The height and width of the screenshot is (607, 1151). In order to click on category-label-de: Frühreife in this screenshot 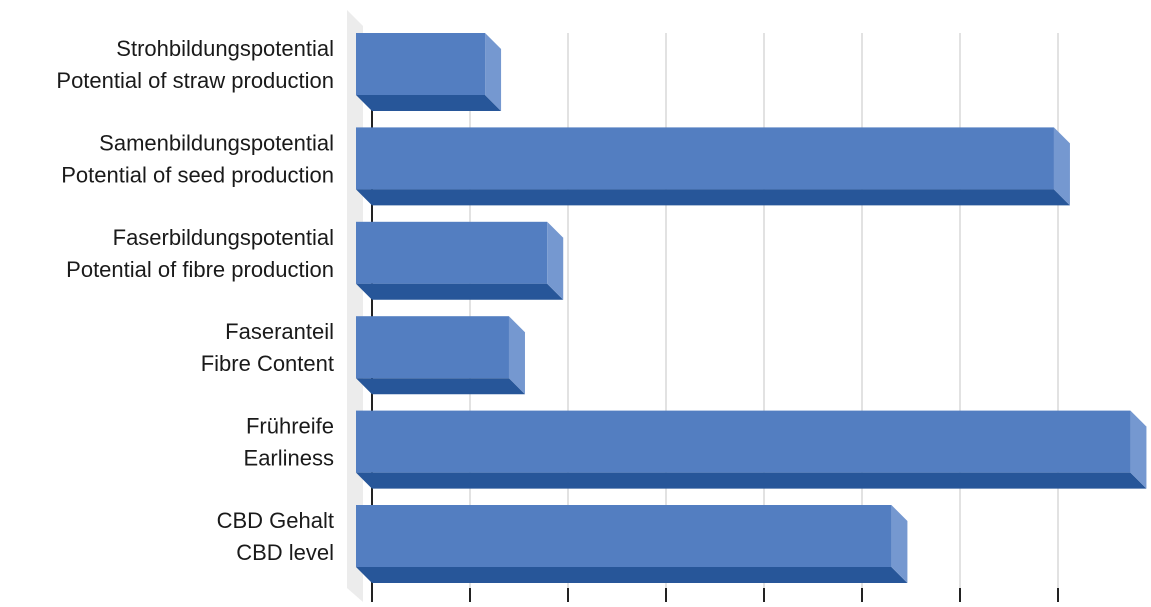, I will do `click(290, 426)`.